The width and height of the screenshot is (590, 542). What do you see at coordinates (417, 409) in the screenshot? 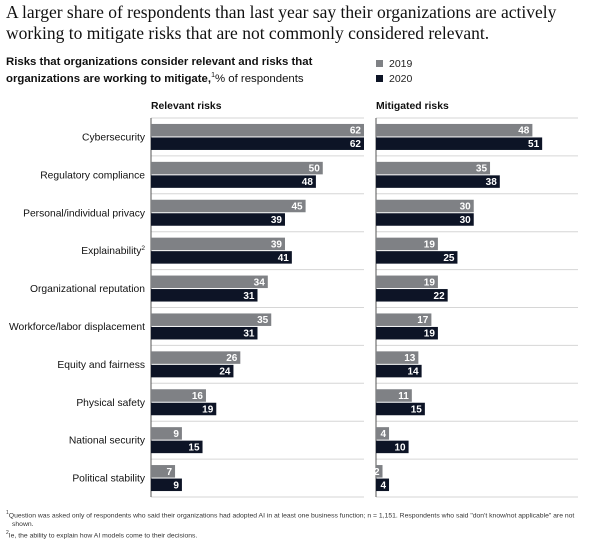
I see `mitigated-value-label-2020-physical-safety: 15` at bounding box center [417, 409].